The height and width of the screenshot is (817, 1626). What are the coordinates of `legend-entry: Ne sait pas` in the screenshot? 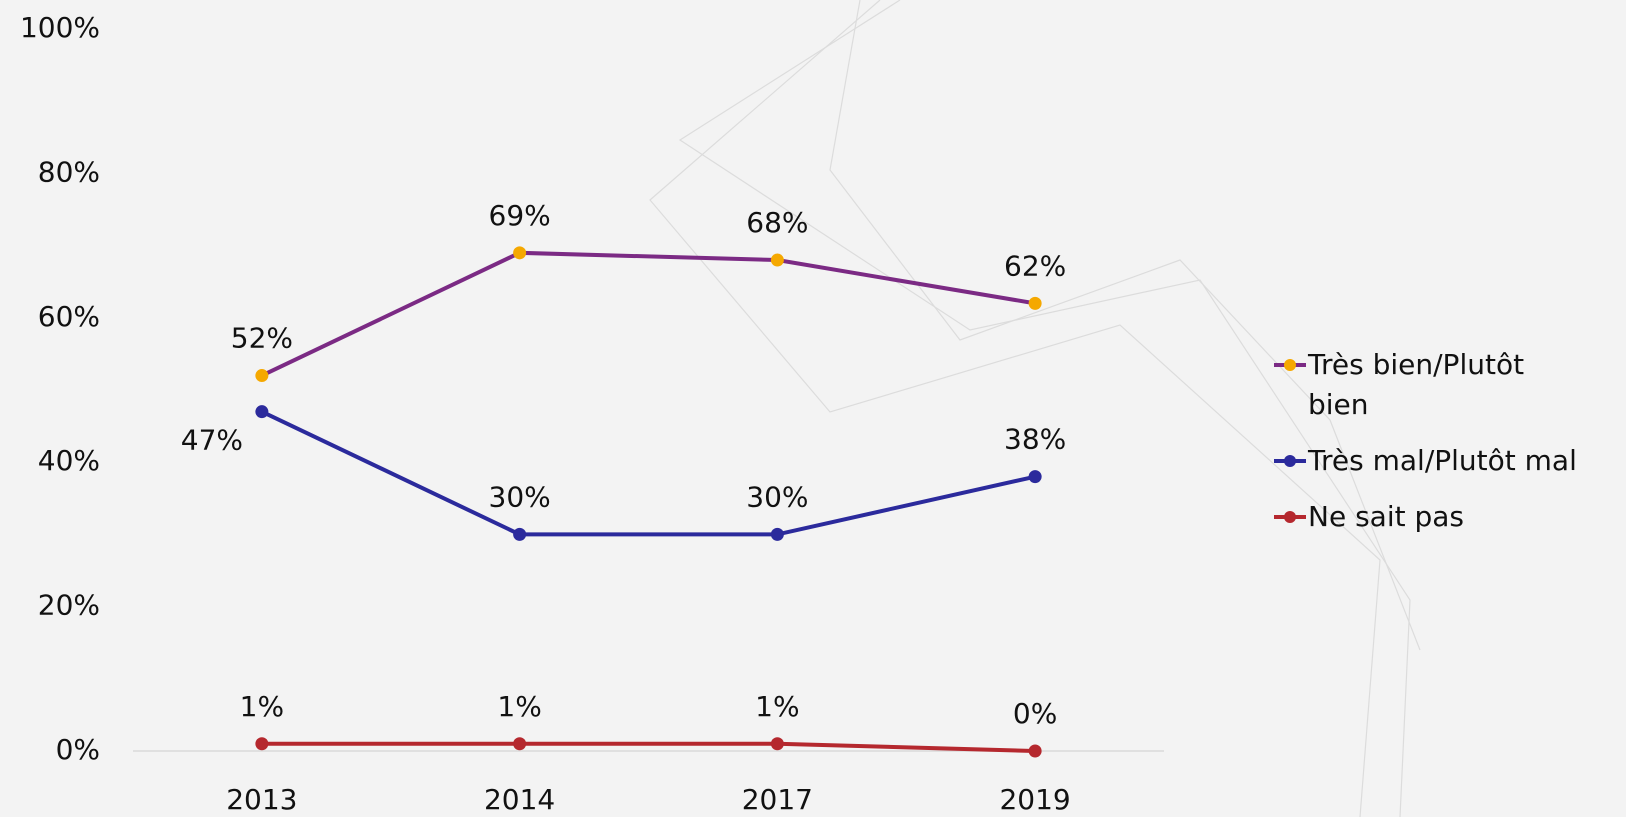 It's located at (1447, 517).